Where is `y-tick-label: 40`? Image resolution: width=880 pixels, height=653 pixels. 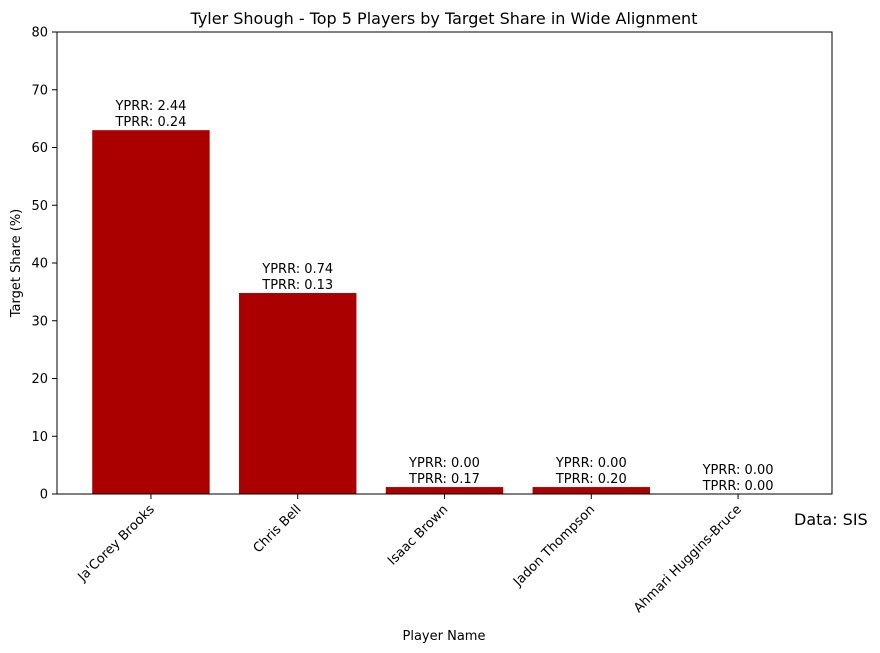
y-tick-label: 40 is located at coordinates (39, 264).